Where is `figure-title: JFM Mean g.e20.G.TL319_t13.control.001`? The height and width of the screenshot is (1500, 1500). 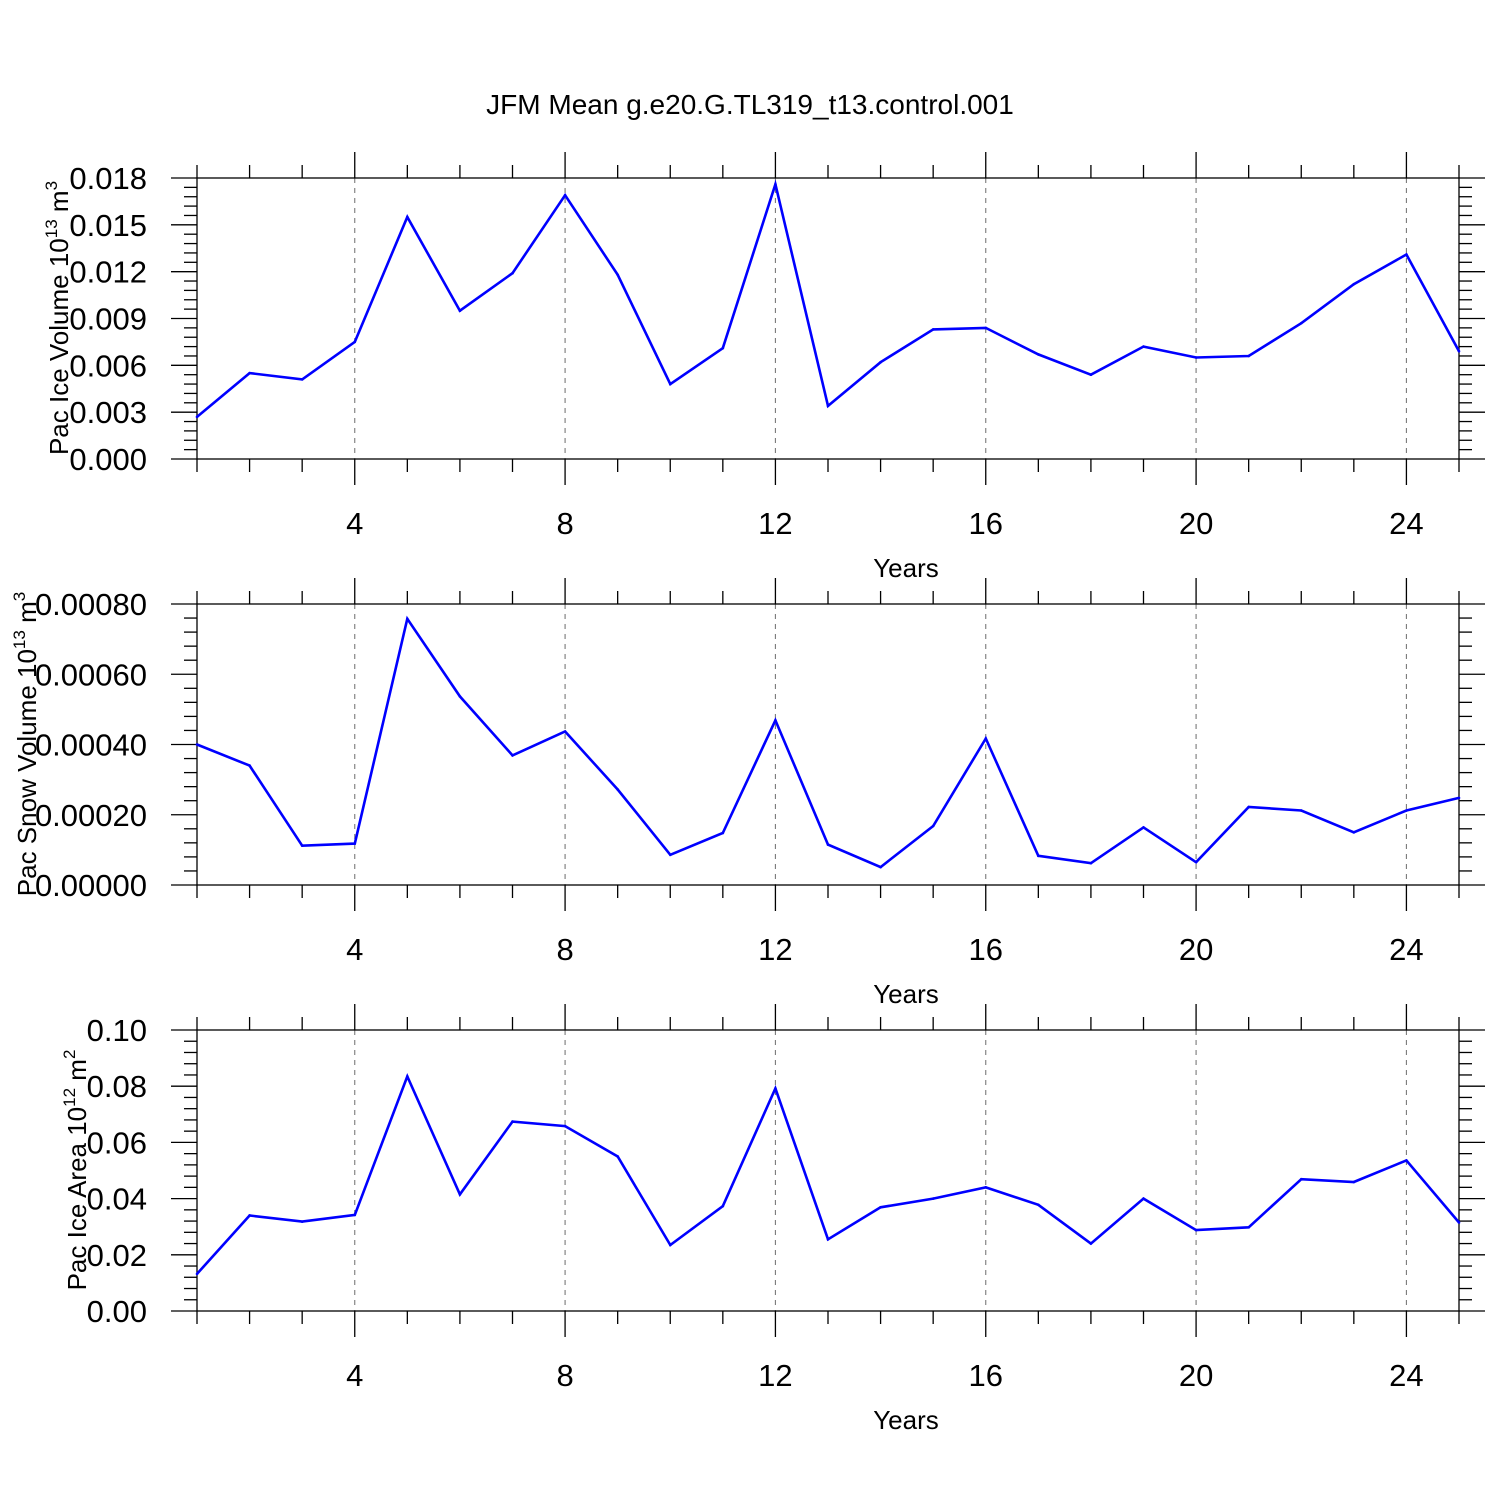 figure-title: JFM Mean g.e20.G.TL319_t13.control.001 is located at coordinates (750, 104).